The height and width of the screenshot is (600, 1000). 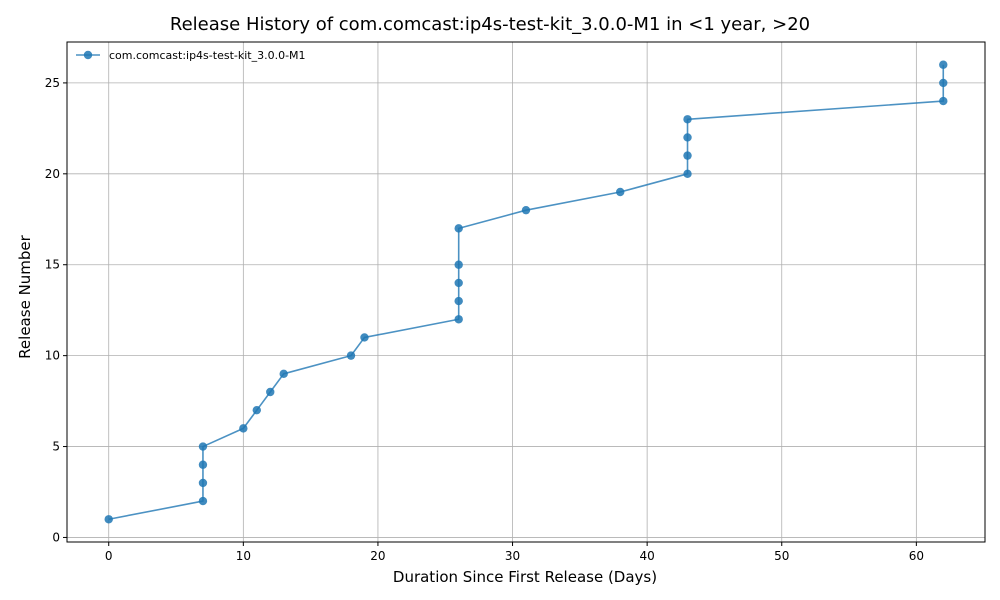 What do you see at coordinates (916, 556) in the screenshot?
I see `x-tick-label: 60` at bounding box center [916, 556].